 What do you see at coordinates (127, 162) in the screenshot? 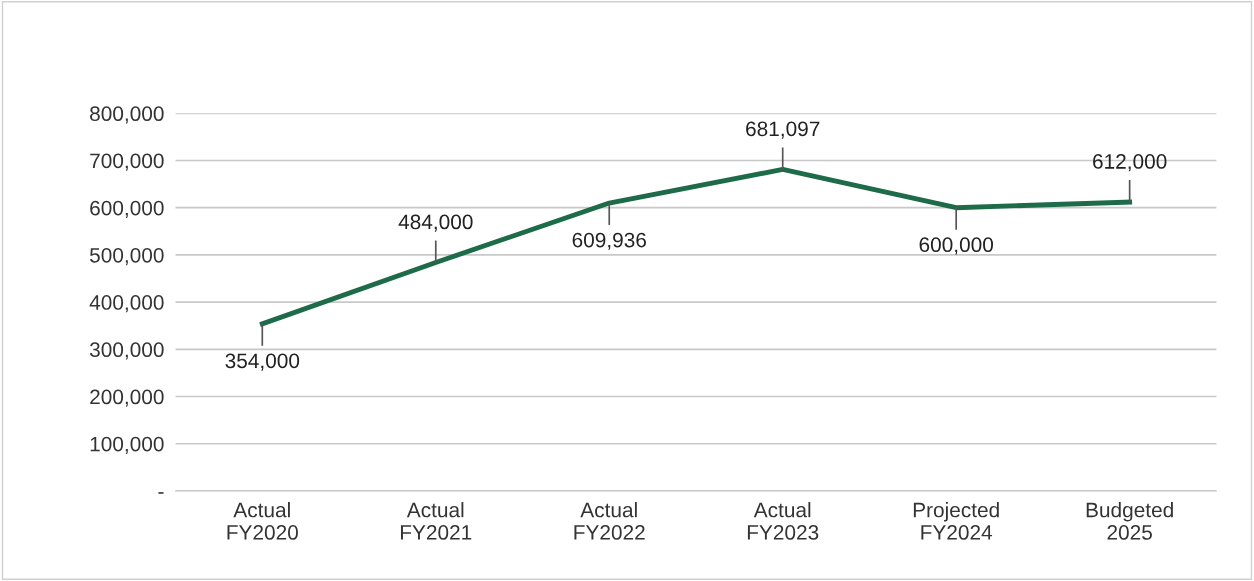
I see `y-tick-label: 700,000` at bounding box center [127, 162].